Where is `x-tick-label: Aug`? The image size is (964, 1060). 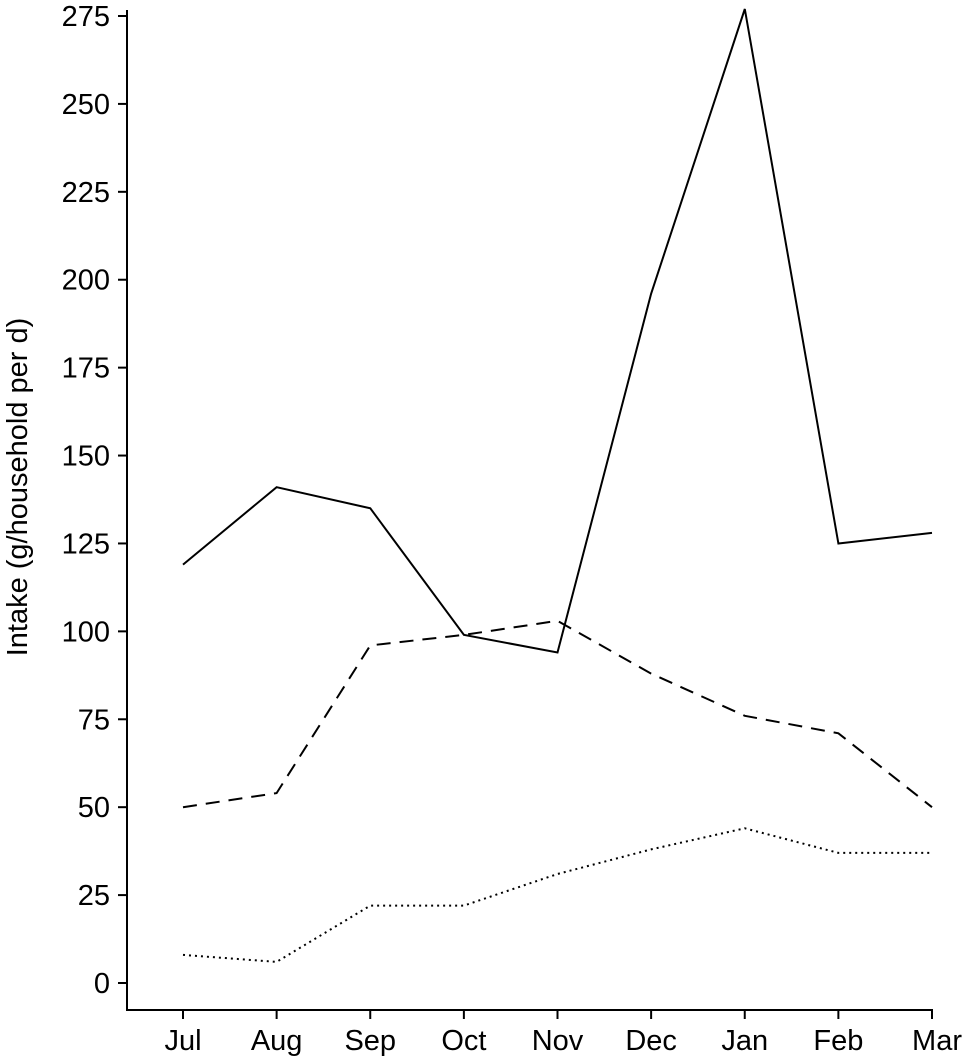
x-tick-label: Aug is located at coordinates (277, 1041).